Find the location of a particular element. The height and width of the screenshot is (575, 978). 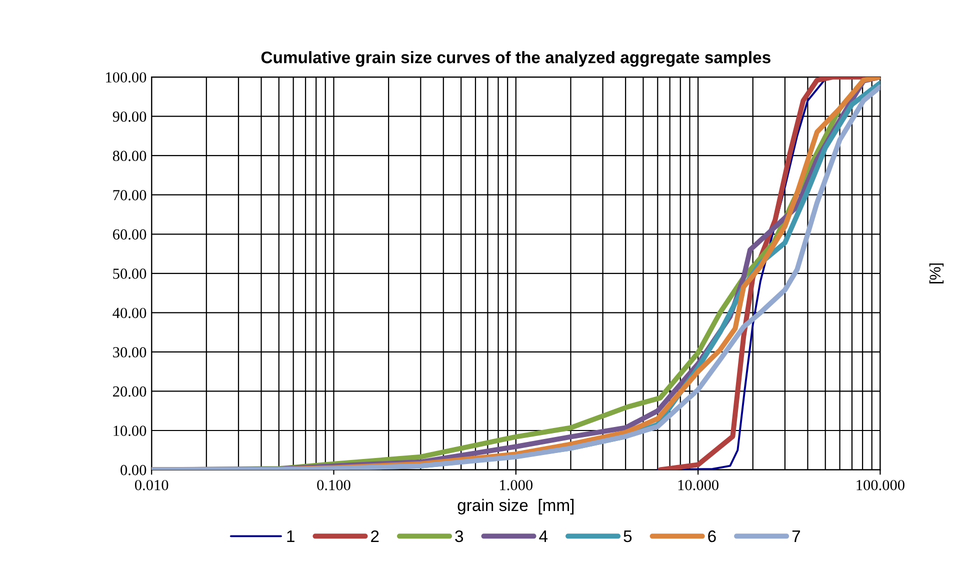

x-axis-title: grain size [mm] is located at coordinates (516, 506).